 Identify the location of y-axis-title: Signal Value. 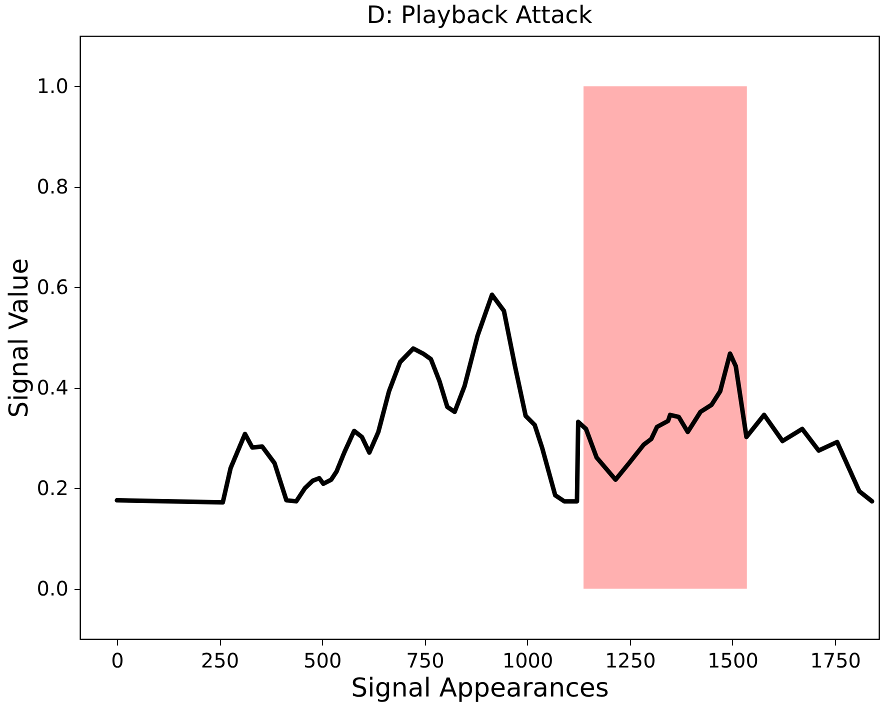
(19, 338).